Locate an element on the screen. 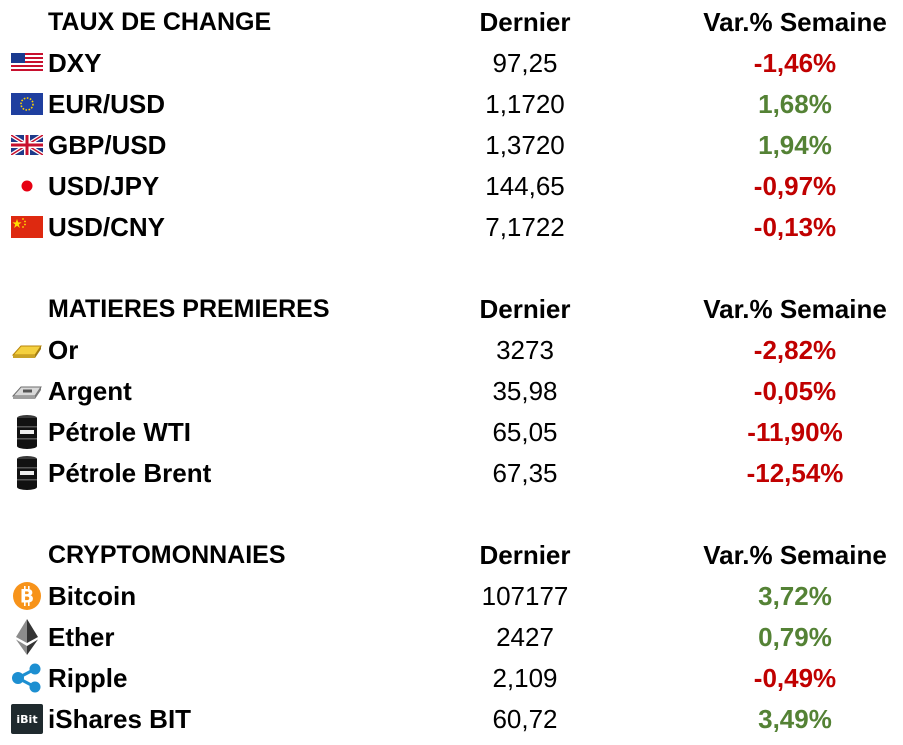 Image resolution: width=903 pixels, height=745 pixels. table-row: Ether 2427 0,79% is located at coordinates (451, 637).